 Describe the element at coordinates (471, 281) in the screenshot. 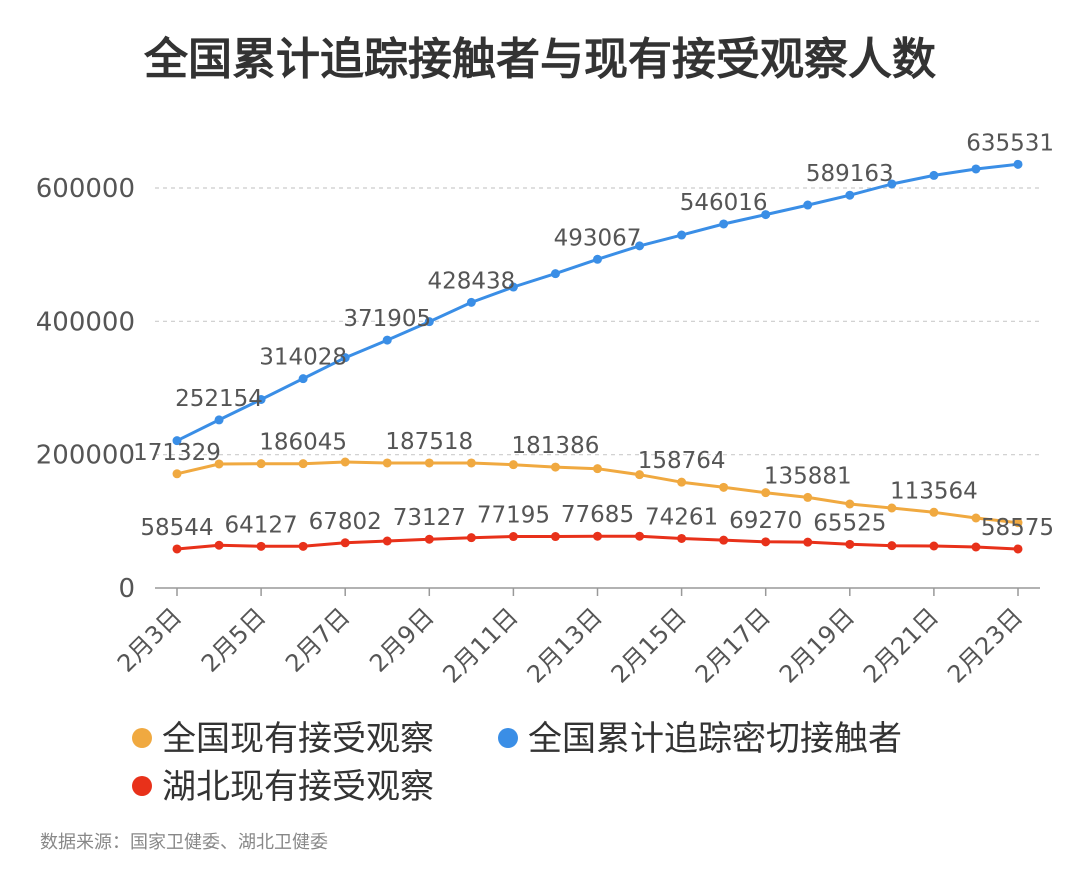

I see `data-label: 428438` at that location.